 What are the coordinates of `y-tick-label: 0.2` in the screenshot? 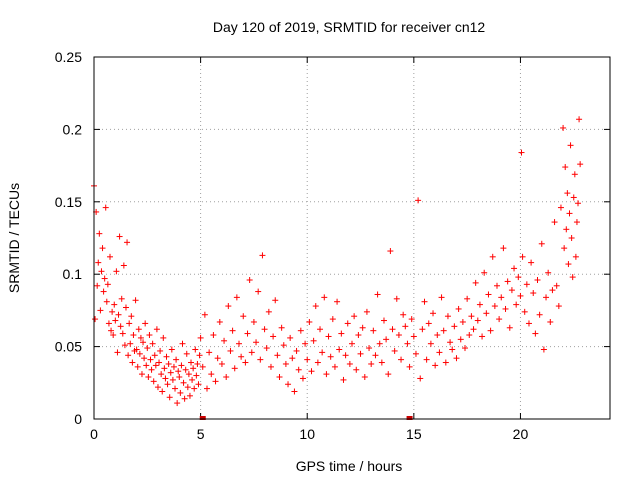 It's located at (73, 129).